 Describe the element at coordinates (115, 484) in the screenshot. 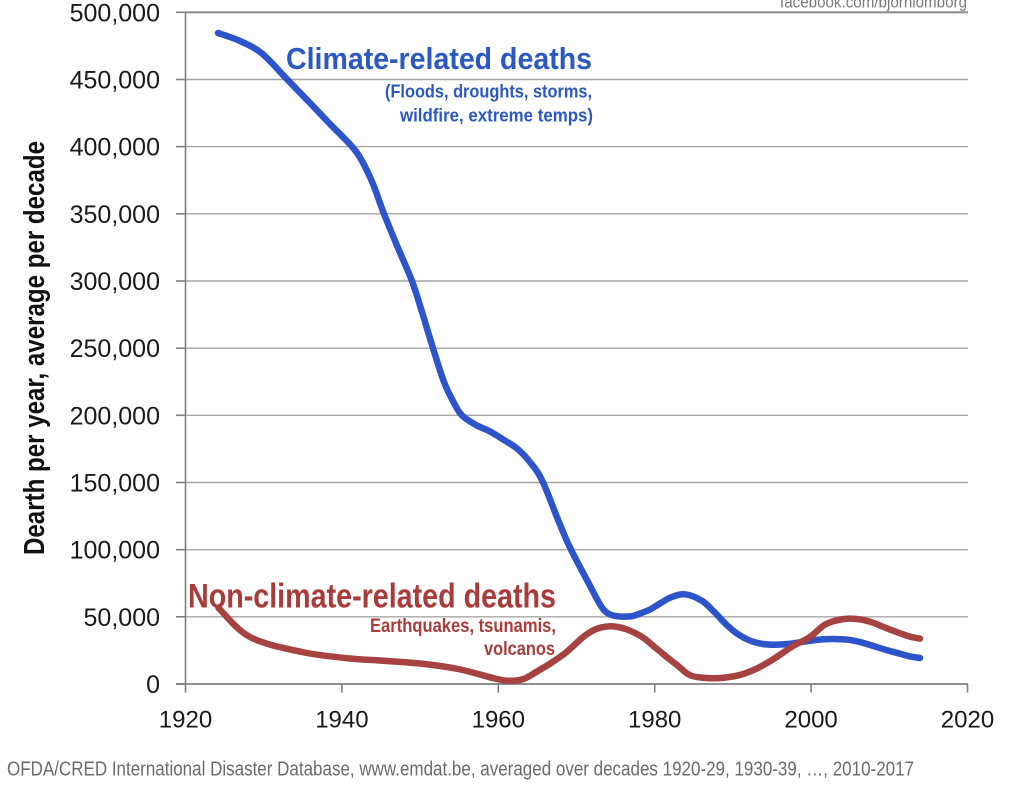

I see `svg-text: 150,000` at that location.